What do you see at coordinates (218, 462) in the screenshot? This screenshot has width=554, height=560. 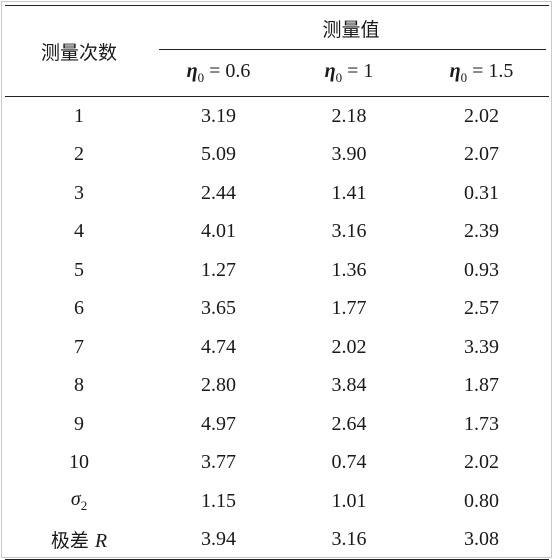 I see `cell-value-1: 3.77` at bounding box center [218, 462].